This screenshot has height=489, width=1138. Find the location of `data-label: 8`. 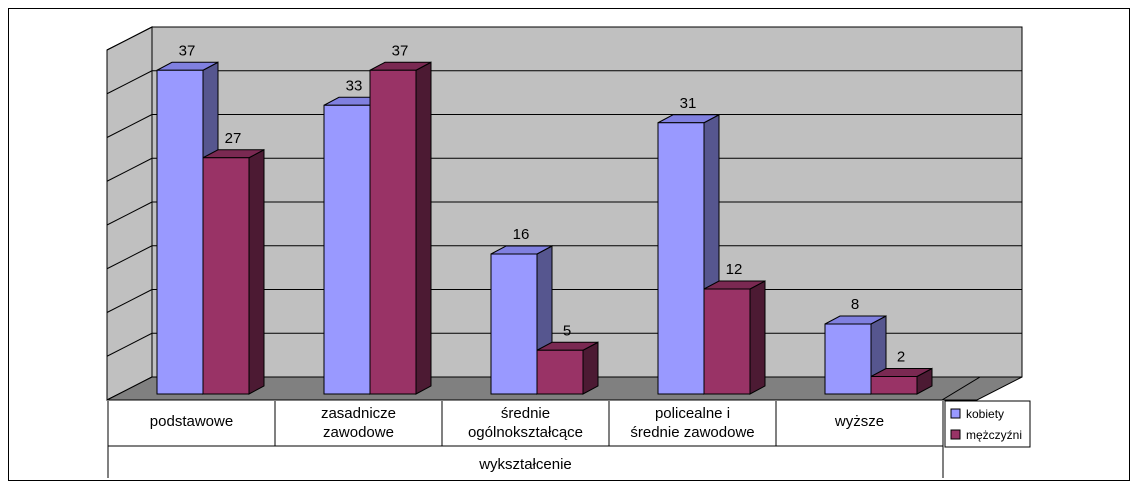

data-label: 8 is located at coordinates (855, 304).